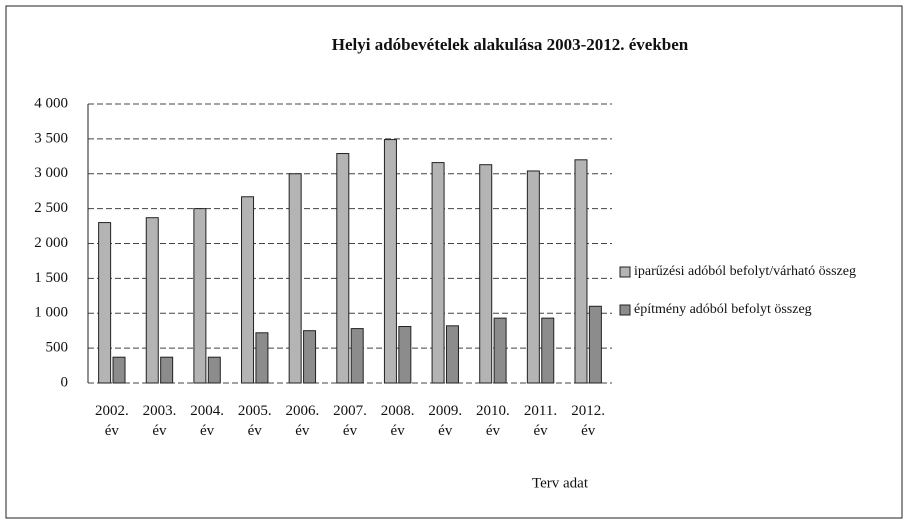 This screenshot has height=519, width=906. I want to click on x-tick-label: 2004. év, so click(207, 421).